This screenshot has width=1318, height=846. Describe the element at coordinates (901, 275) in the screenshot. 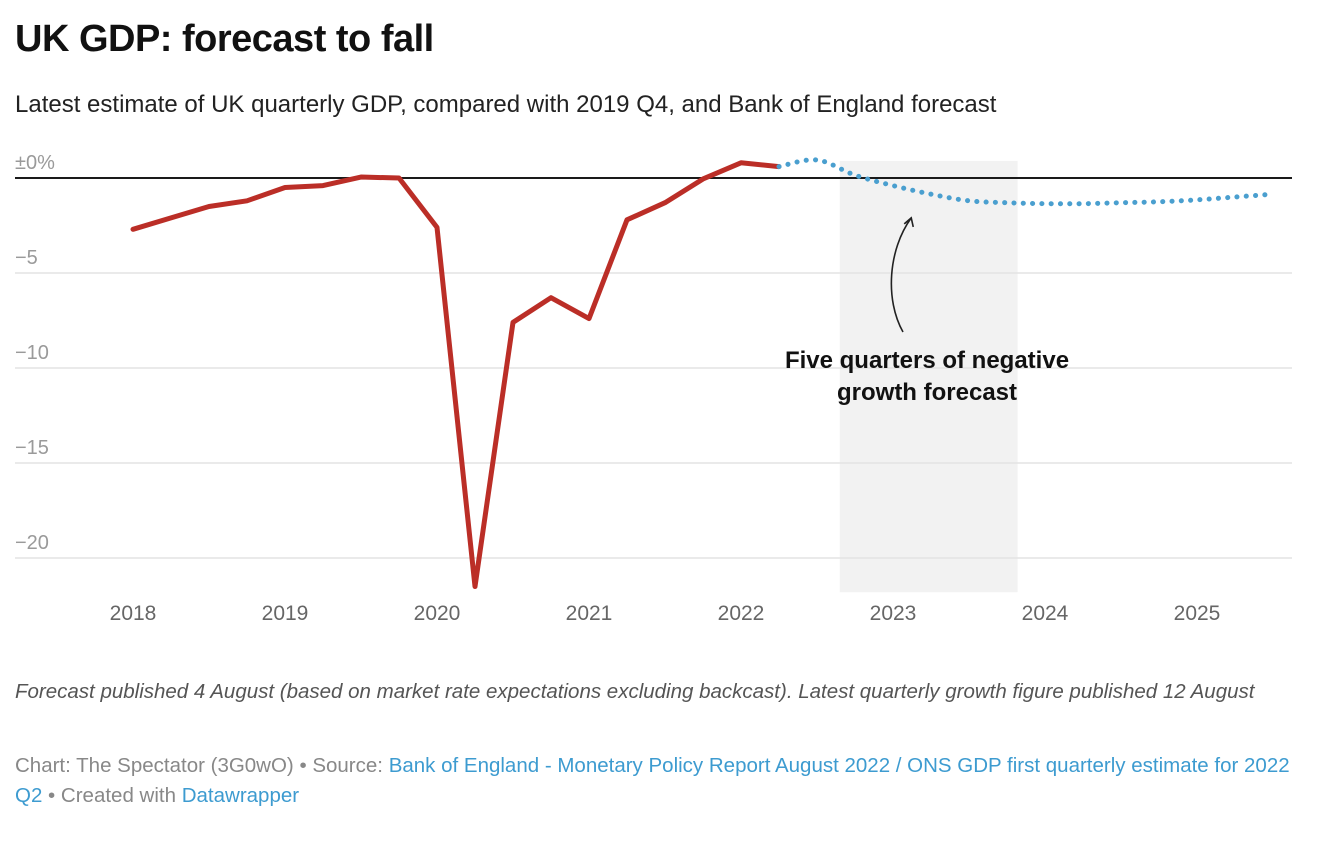

I see `annotation-arrow` at that location.